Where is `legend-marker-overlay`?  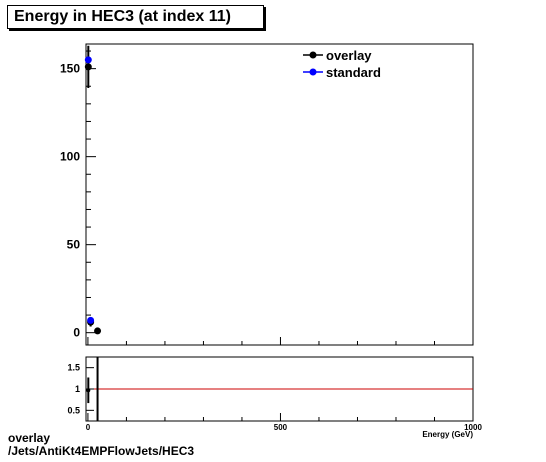
legend-marker-overlay is located at coordinates (313, 55).